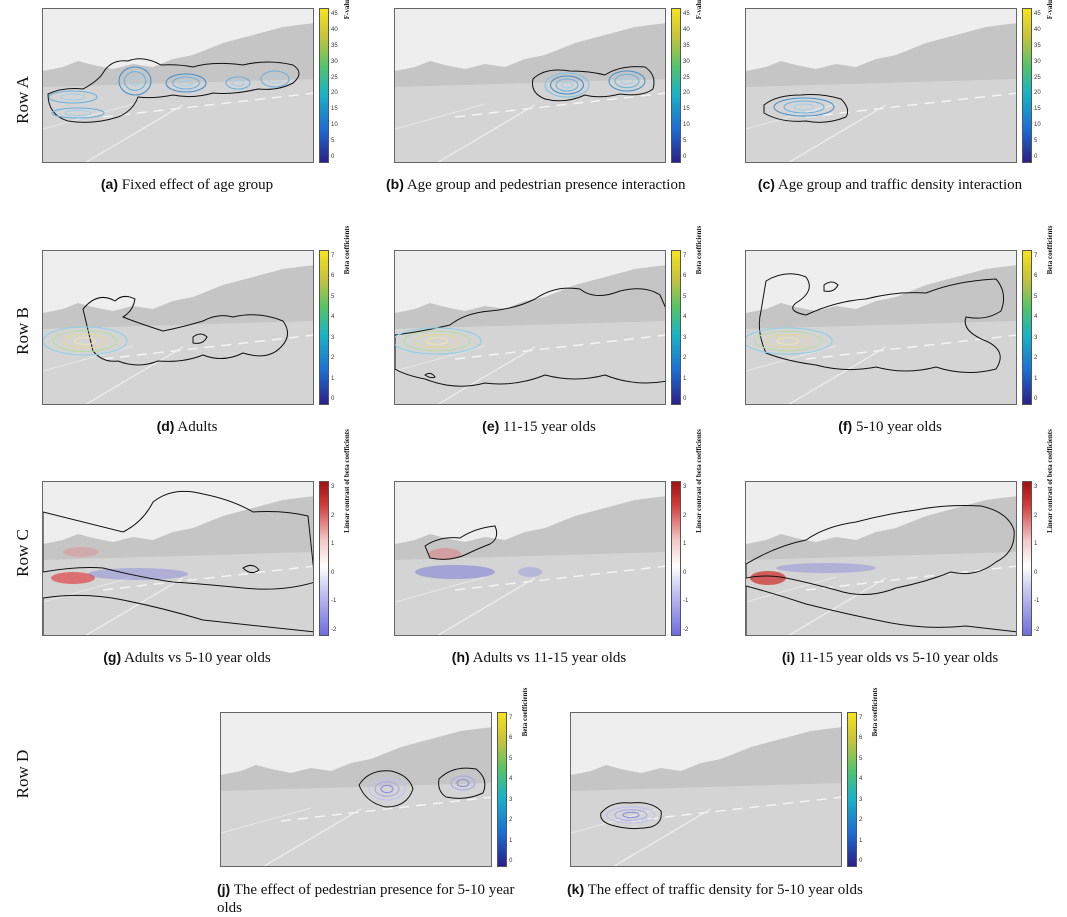  Describe the element at coordinates (187, 657) in the screenshot. I see `caption: (g) Adults vs 5-10 year olds` at that location.